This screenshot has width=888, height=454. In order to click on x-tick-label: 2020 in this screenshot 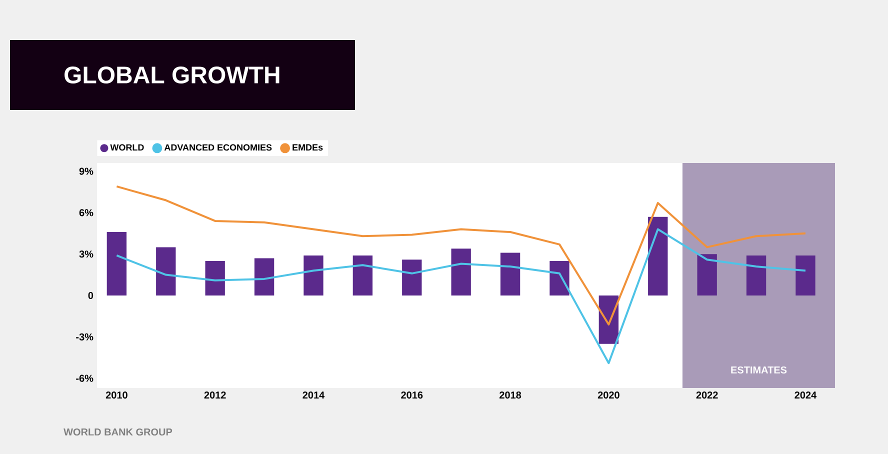, I will do `click(609, 395)`.